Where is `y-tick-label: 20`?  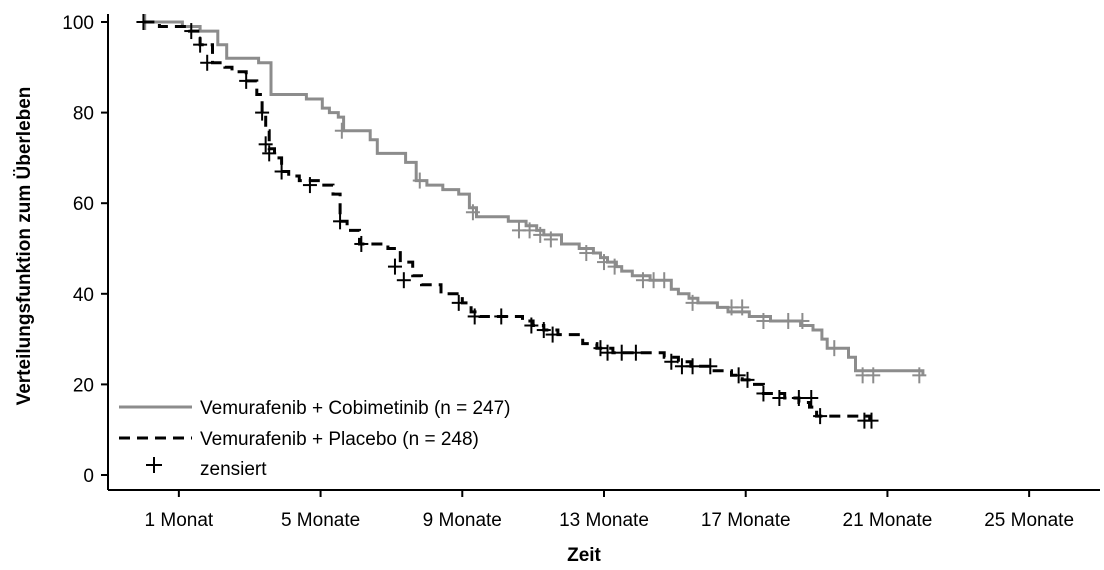
y-tick-label: 20 is located at coordinates (83, 385).